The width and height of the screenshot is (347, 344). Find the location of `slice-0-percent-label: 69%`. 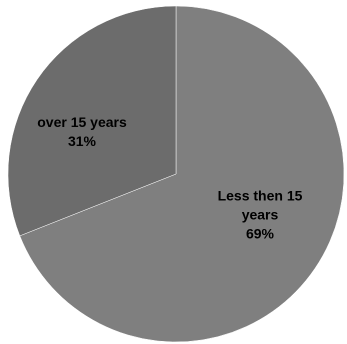

slice-0-percent-label: 69% is located at coordinates (260, 234).